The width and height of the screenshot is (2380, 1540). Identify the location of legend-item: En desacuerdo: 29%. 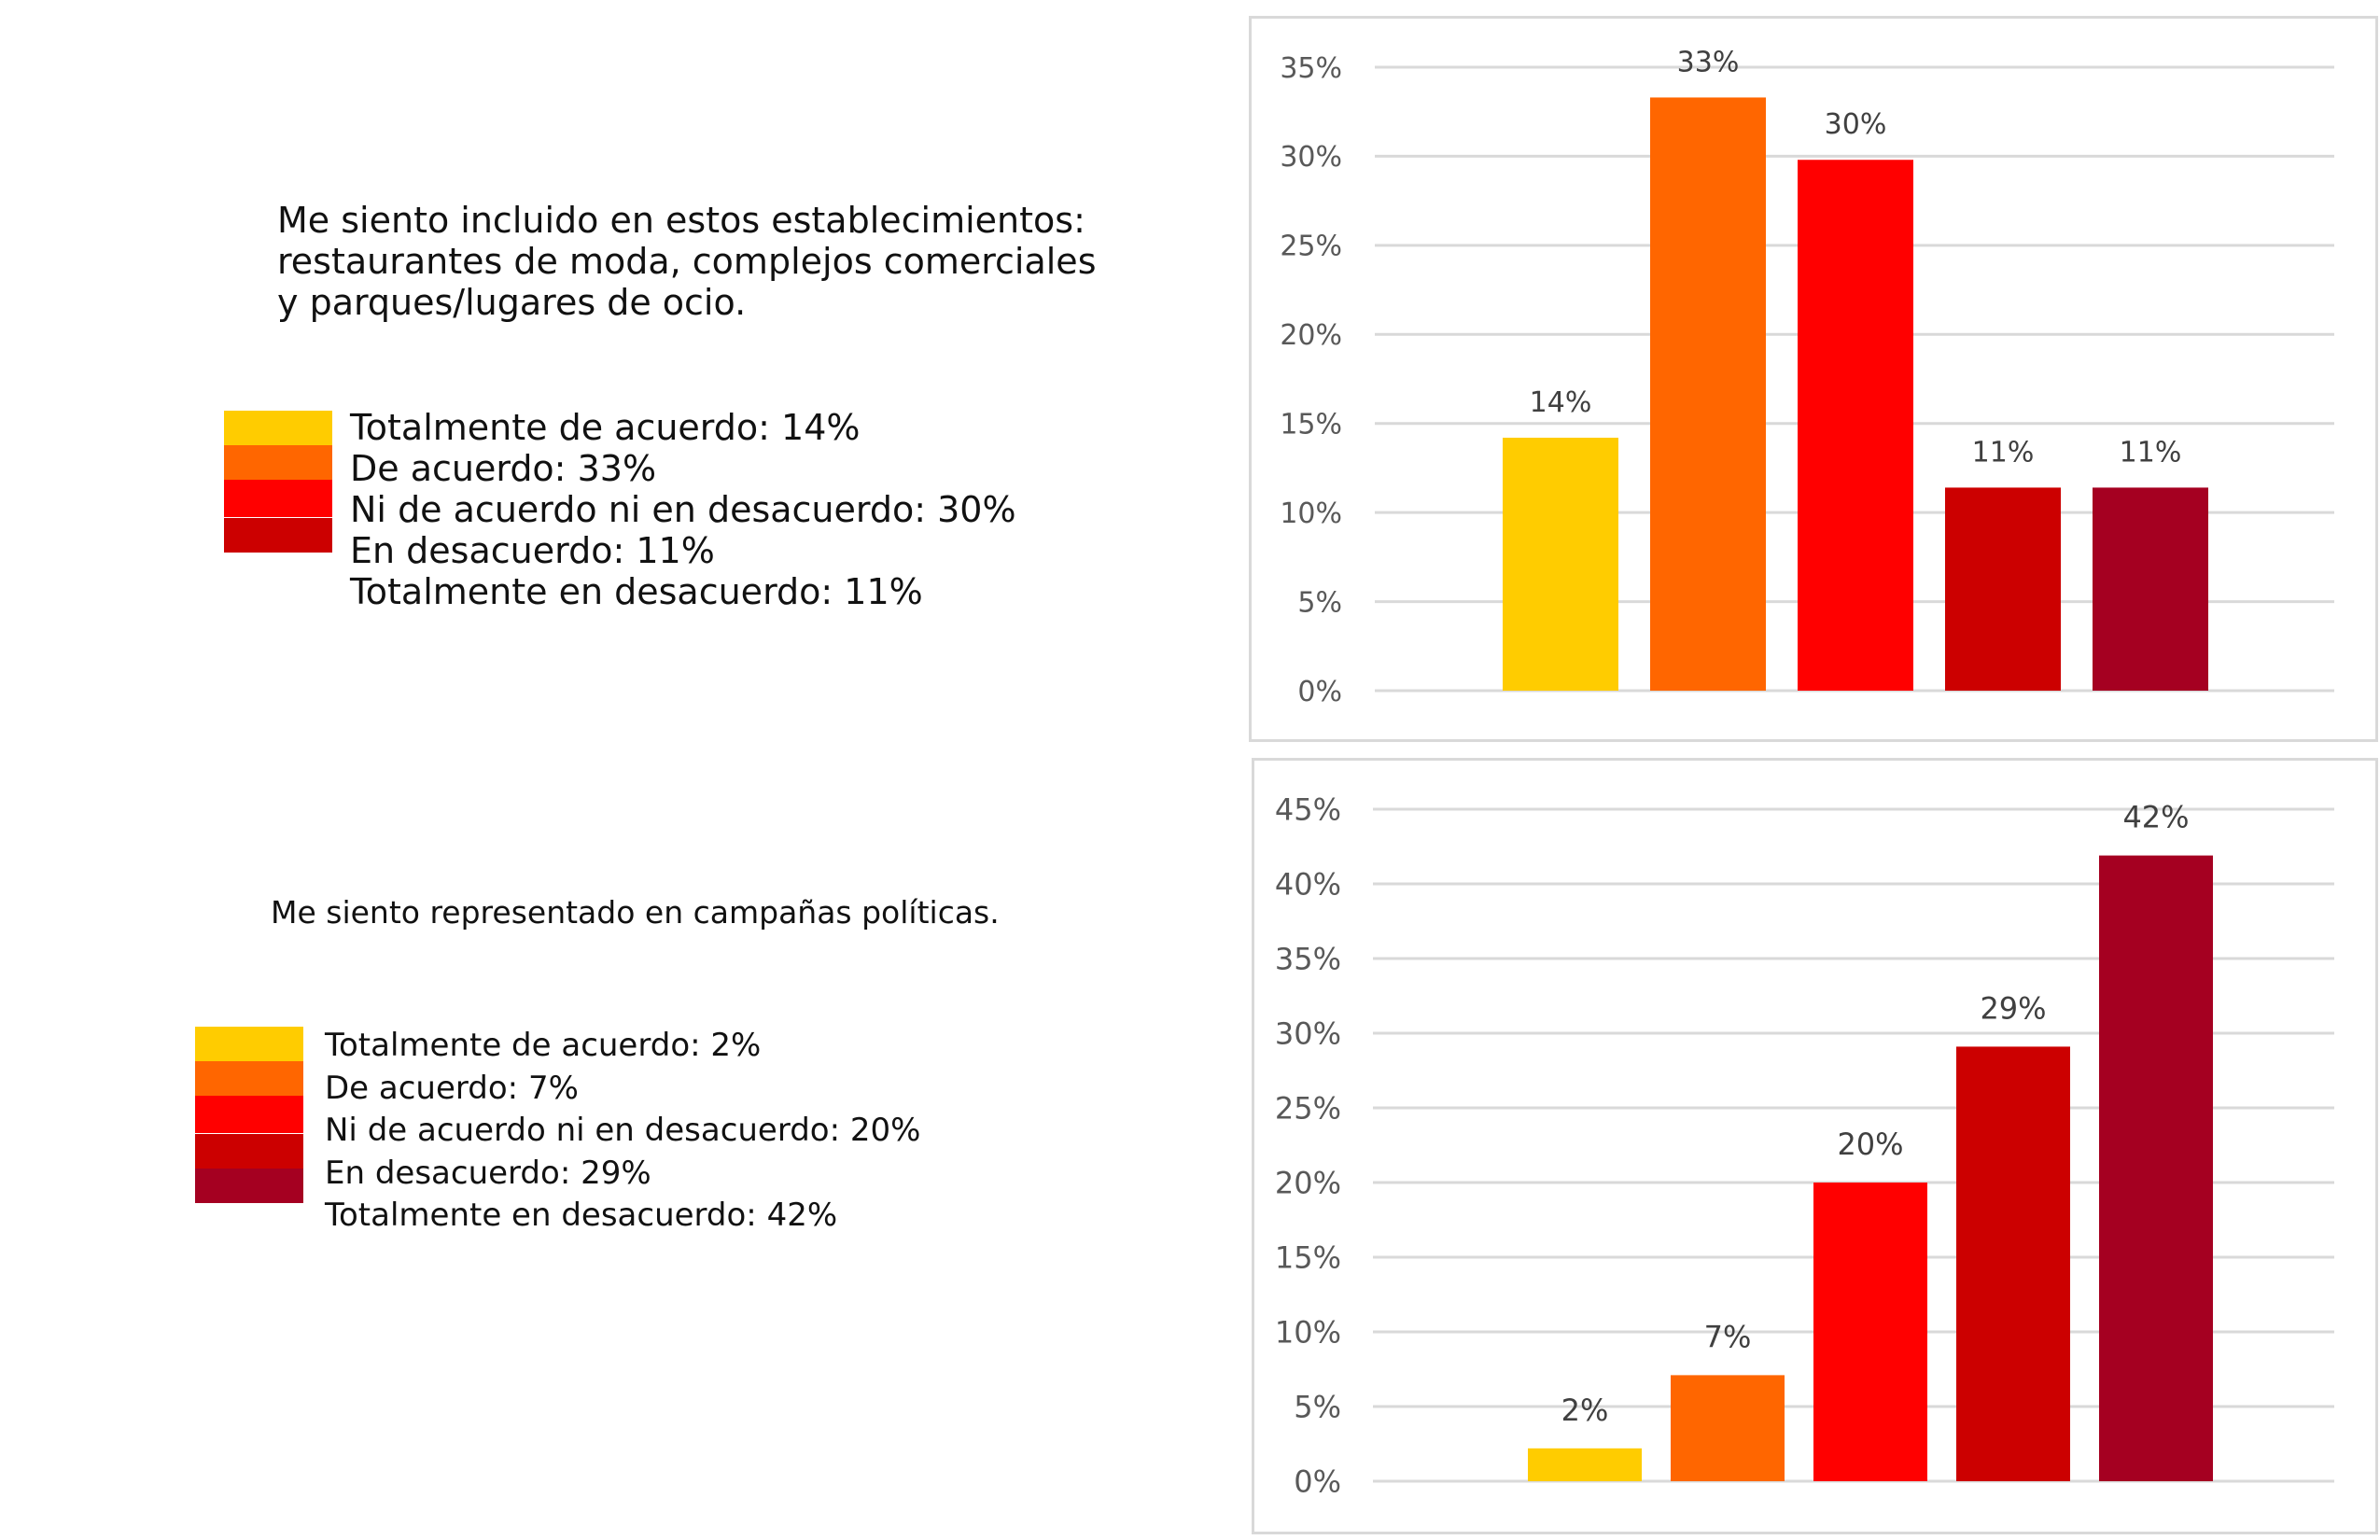
(622, 1174).